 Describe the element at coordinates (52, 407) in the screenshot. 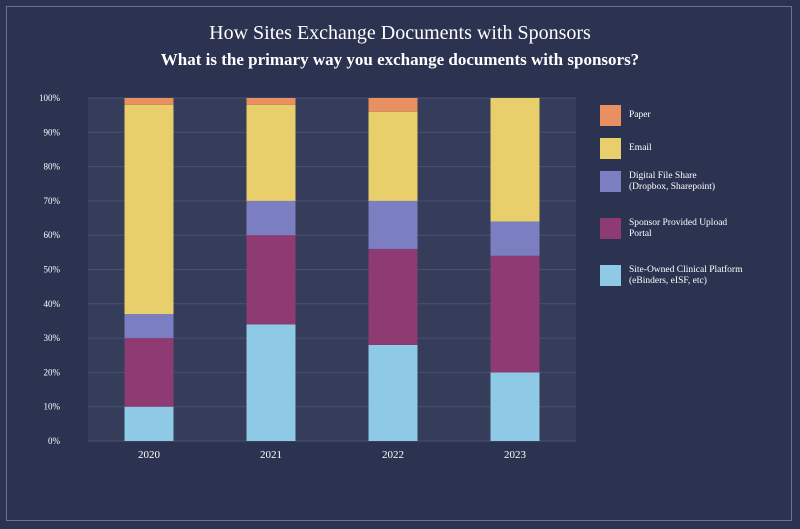

I see `y-tick-label: 10%` at that location.